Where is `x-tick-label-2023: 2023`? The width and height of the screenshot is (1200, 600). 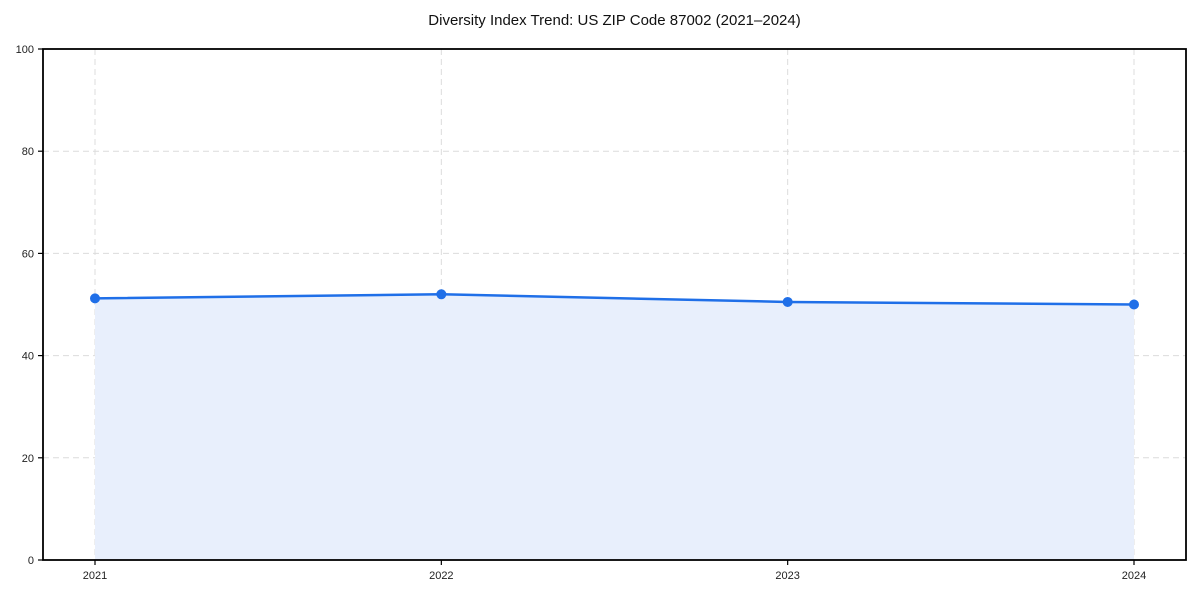
x-tick-label-2023: 2023 is located at coordinates (787, 576).